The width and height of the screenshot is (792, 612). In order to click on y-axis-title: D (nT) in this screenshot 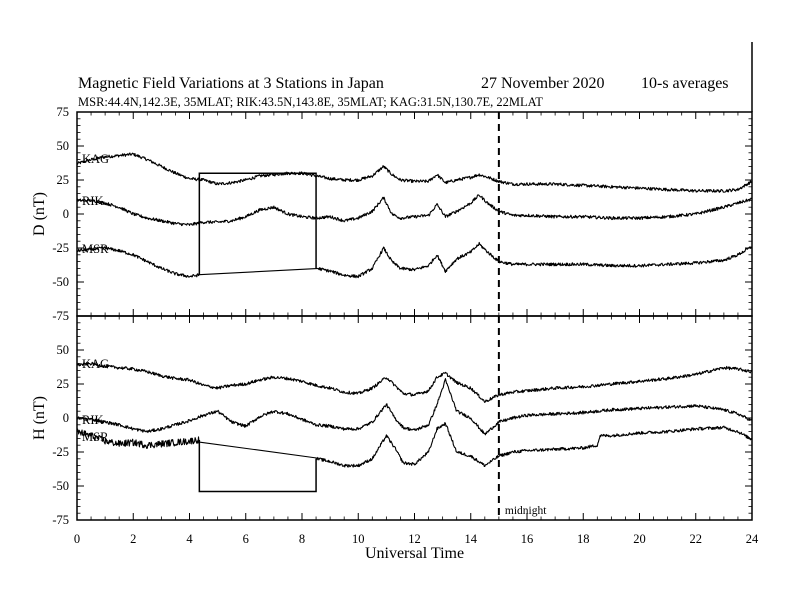, I will do `click(39, 214)`.